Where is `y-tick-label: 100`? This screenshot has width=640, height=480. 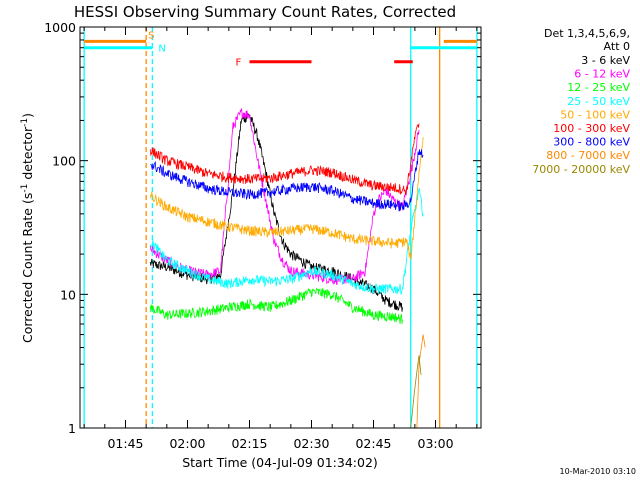 y-tick-label: 100 is located at coordinates (64, 161).